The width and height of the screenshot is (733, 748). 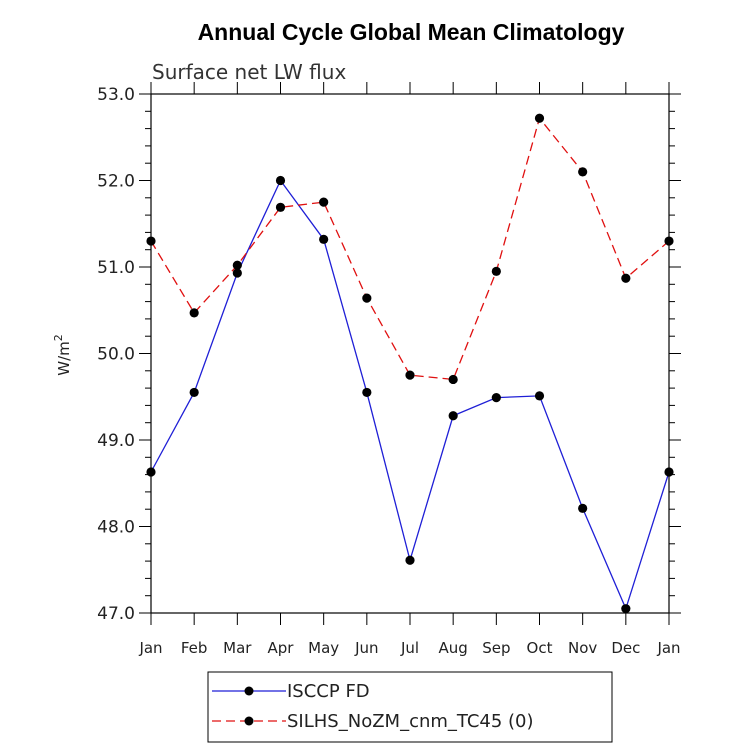 What do you see at coordinates (116, 268) in the screenshot?
I see `y-tick-label: 51.0` at bounding box center [116, 268].